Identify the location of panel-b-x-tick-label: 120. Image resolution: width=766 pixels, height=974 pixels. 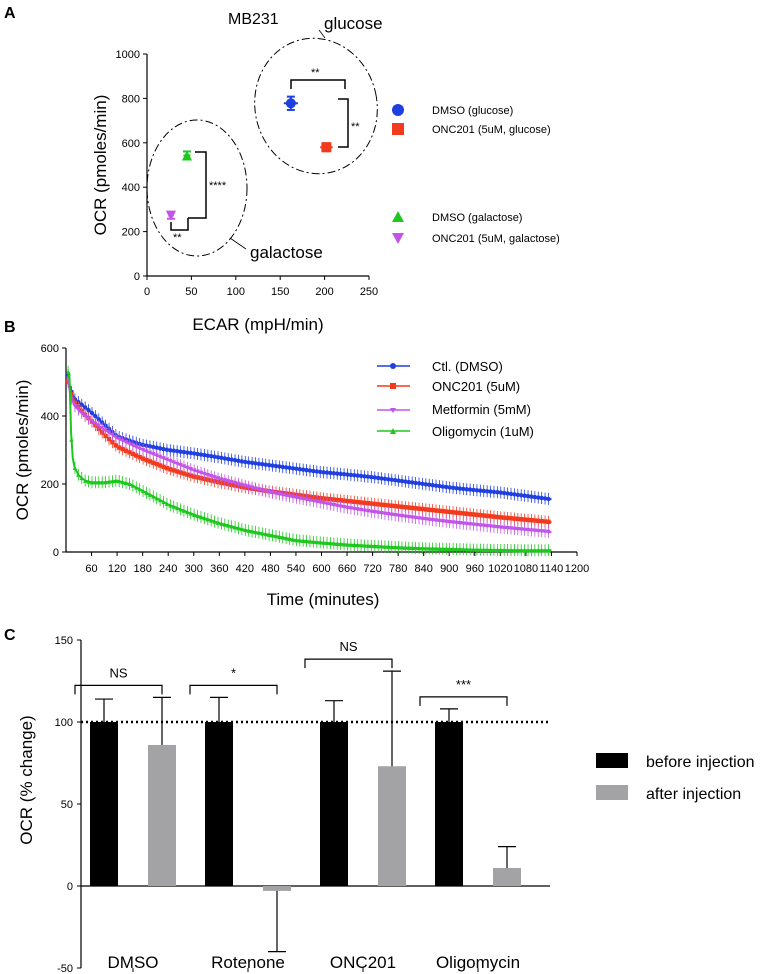
(117, 569).